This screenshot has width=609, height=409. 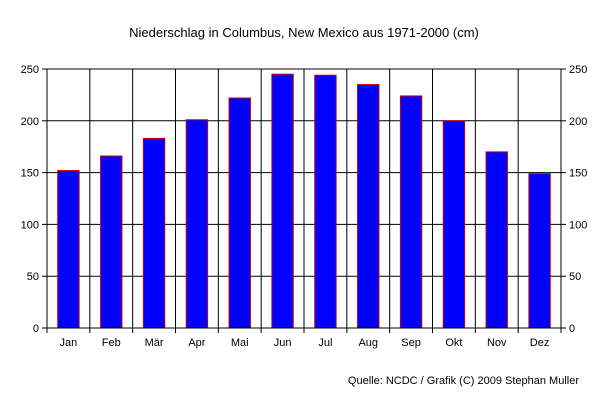 What do you see at coordinates (325, 343) in the screenshot?
I see `x-tick-label: Jul` at bounding box center [325, 343].